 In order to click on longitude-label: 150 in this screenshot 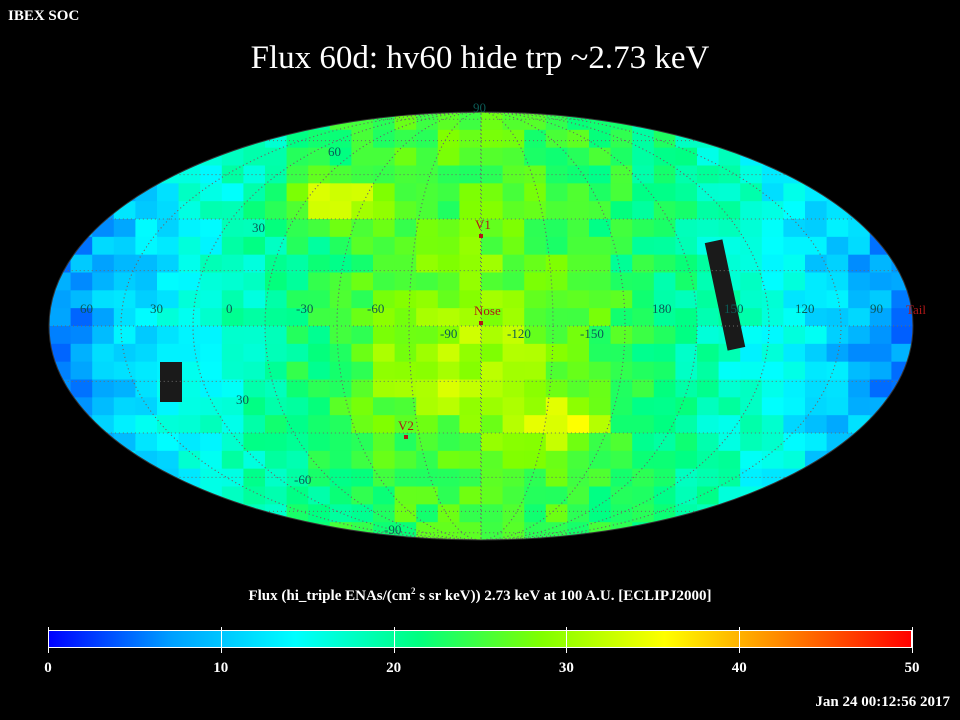, I will do `click(734, 308)`.